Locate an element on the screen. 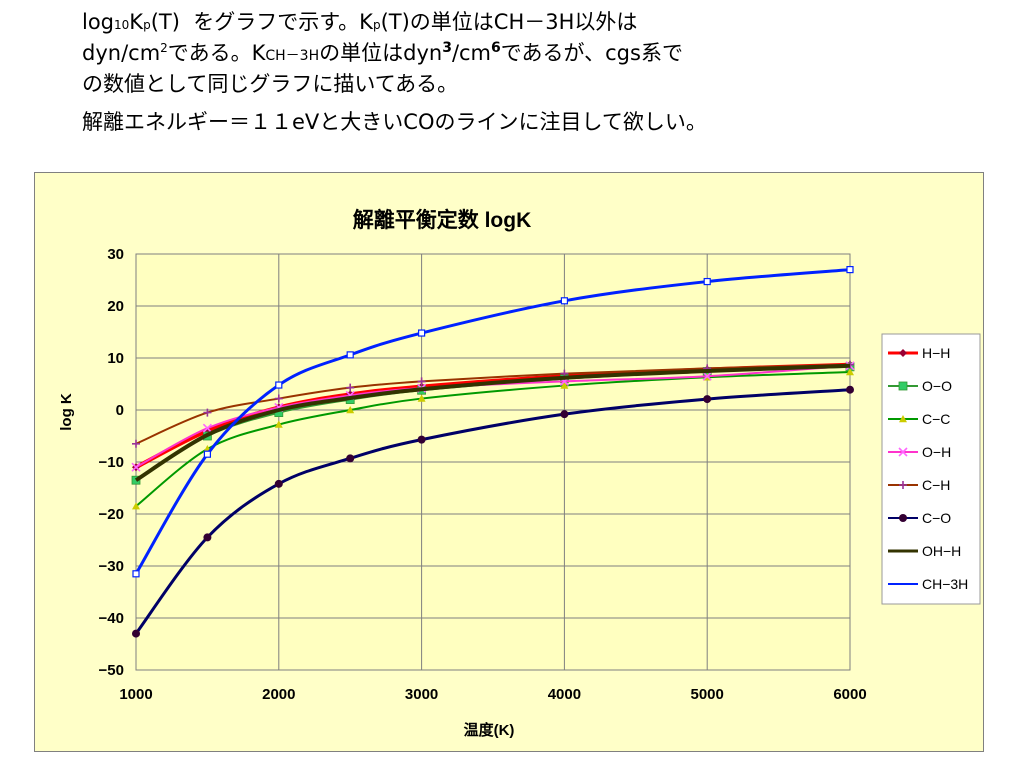  y-tick-label: 20 is located at coordinates (115, 306).